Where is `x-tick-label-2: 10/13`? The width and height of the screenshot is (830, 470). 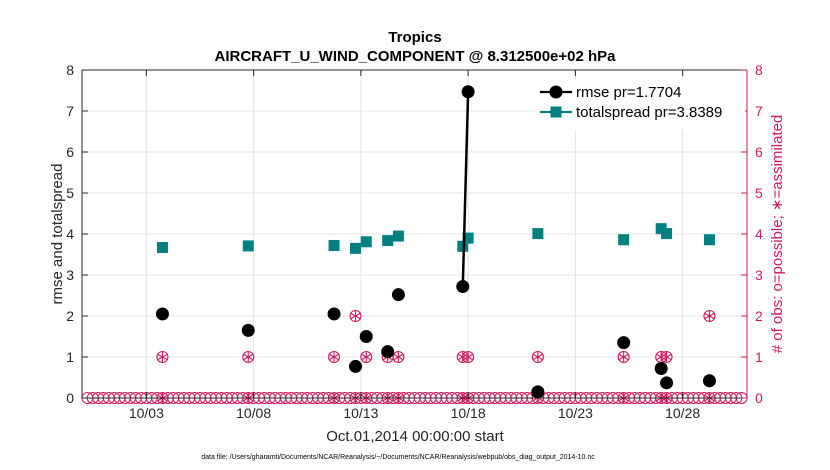
x-tick-label-2: 10/13 is located at coordinates (360, 413).